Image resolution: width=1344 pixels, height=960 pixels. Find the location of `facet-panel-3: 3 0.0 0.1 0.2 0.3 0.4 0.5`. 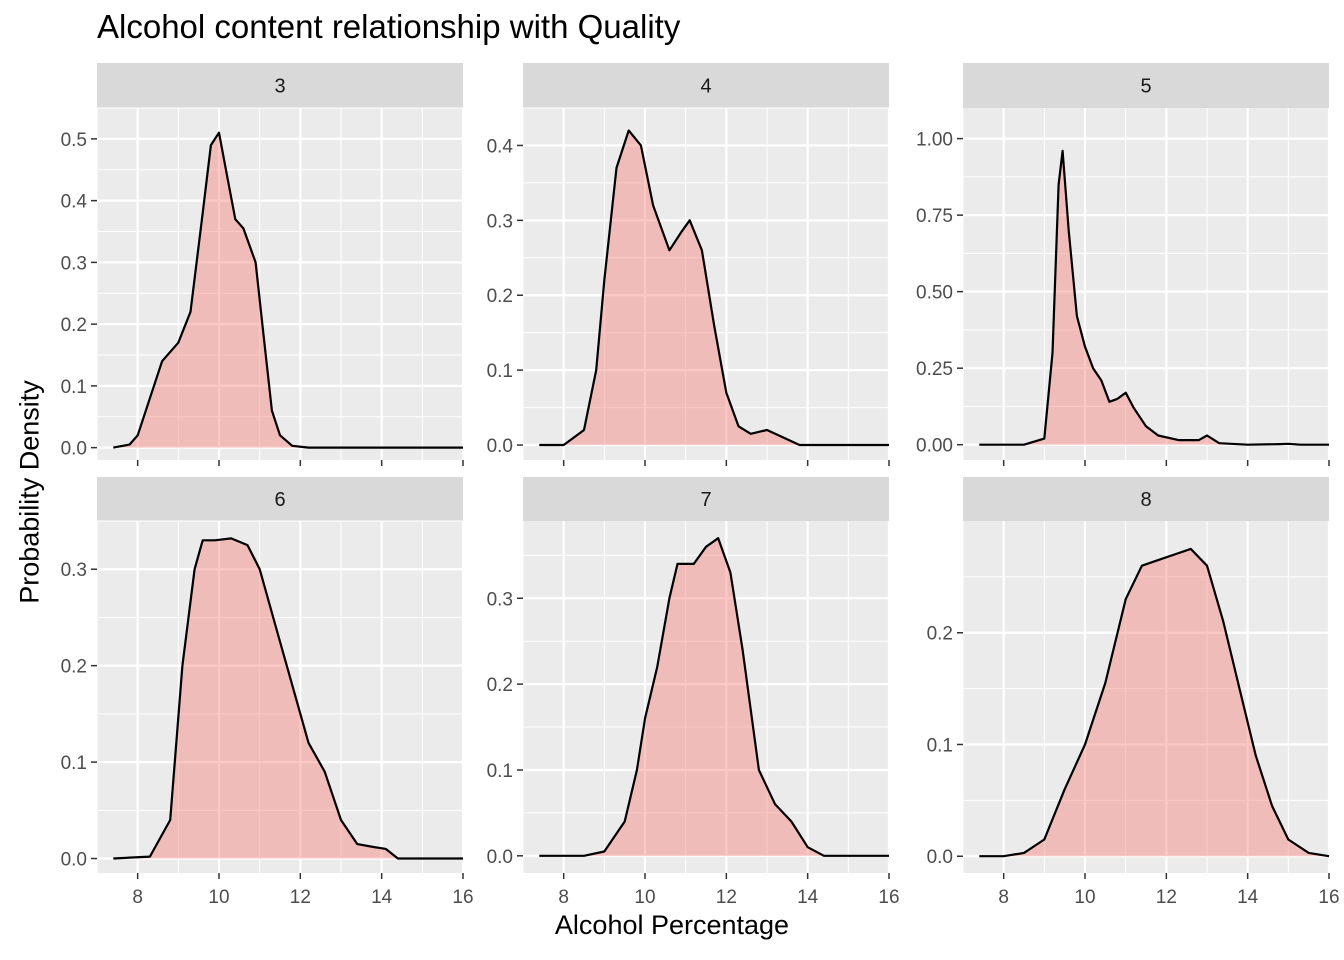

facet-panel-3: 3 0.0 0.1 0.2 0.3 0.4 0.5 is located at coordinates (263, 264).